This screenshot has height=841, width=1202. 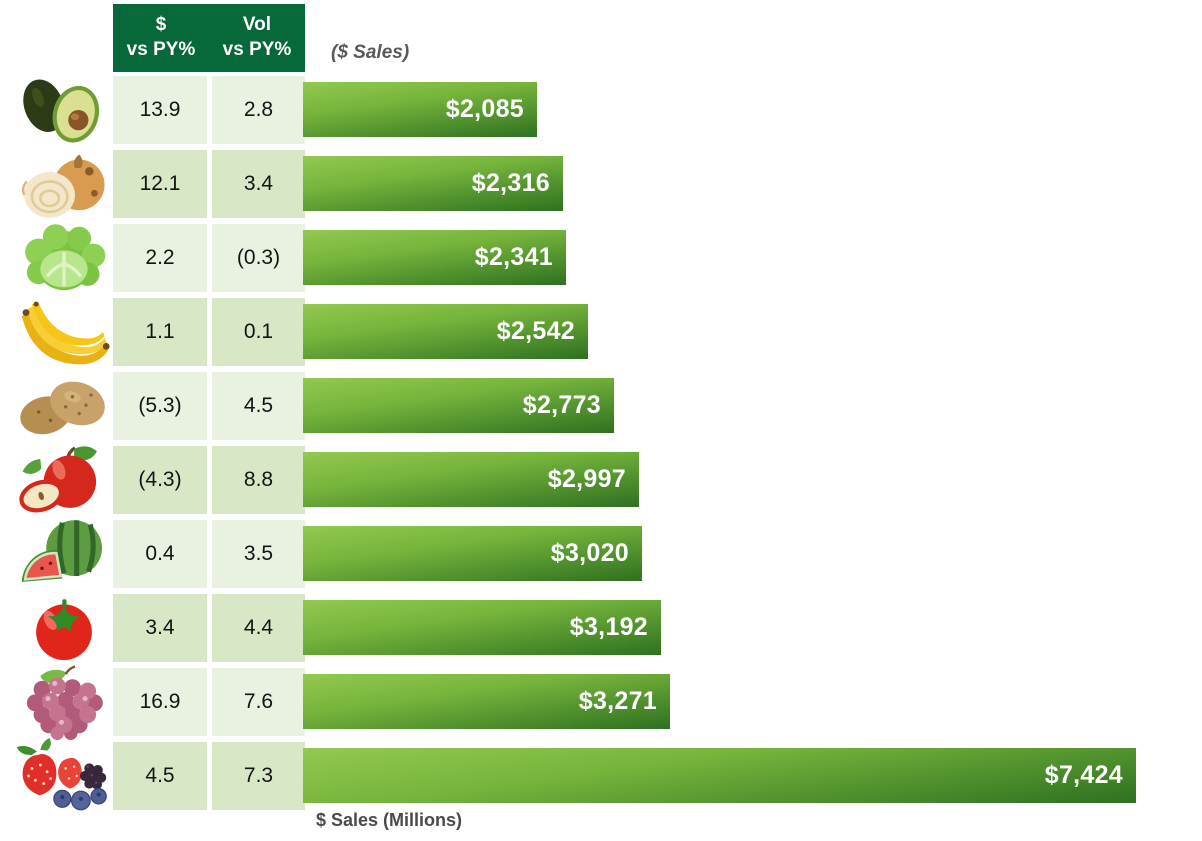 I want to click on x-axis-label: $ Sales (Millions), so click(x=389, y=820).